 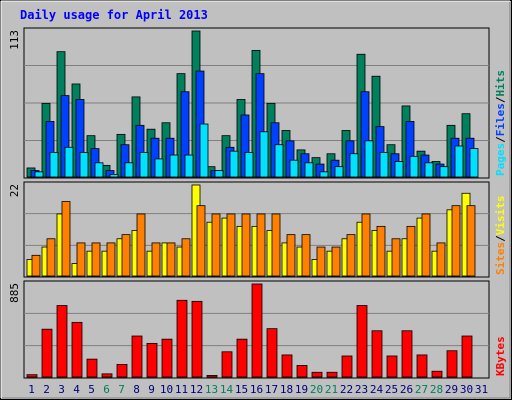 What do you see at coordinates (301, 389) in the screenshot?
I see `x-tick-label: 19` at bounding box center [301, 389].